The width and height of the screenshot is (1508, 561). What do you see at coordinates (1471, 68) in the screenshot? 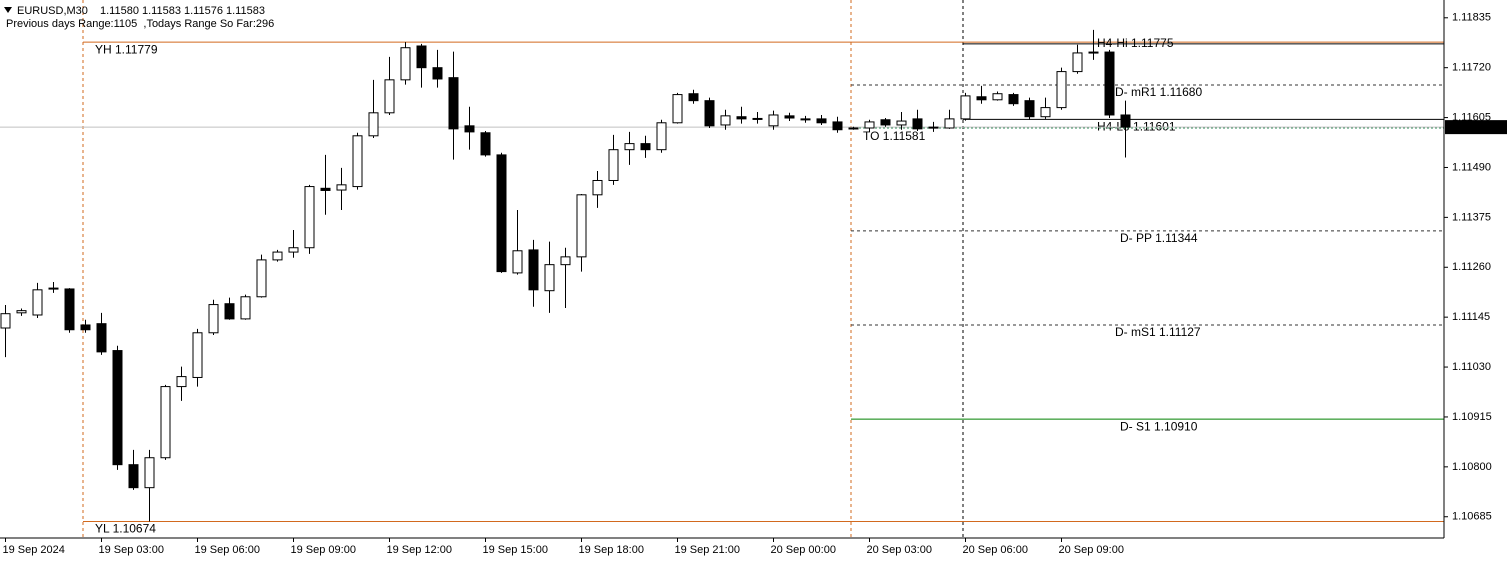
I see `y-tick-label: 1.11720` at bounding box center [1471, 68].